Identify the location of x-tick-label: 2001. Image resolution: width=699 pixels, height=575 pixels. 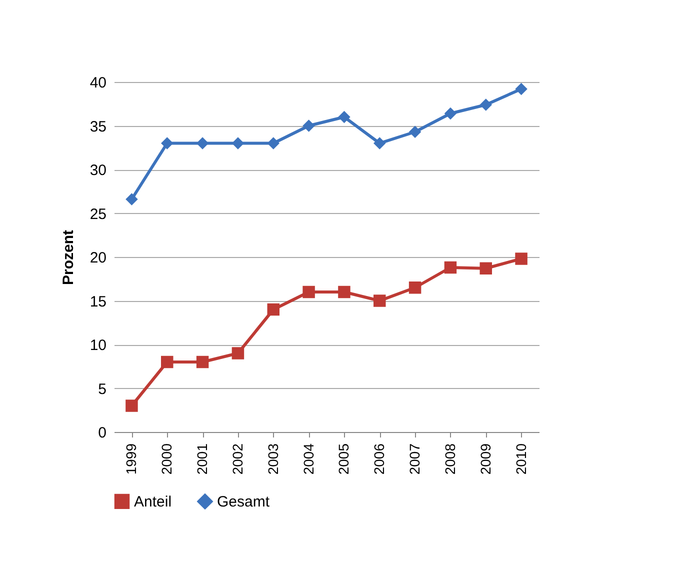
(202, 459).